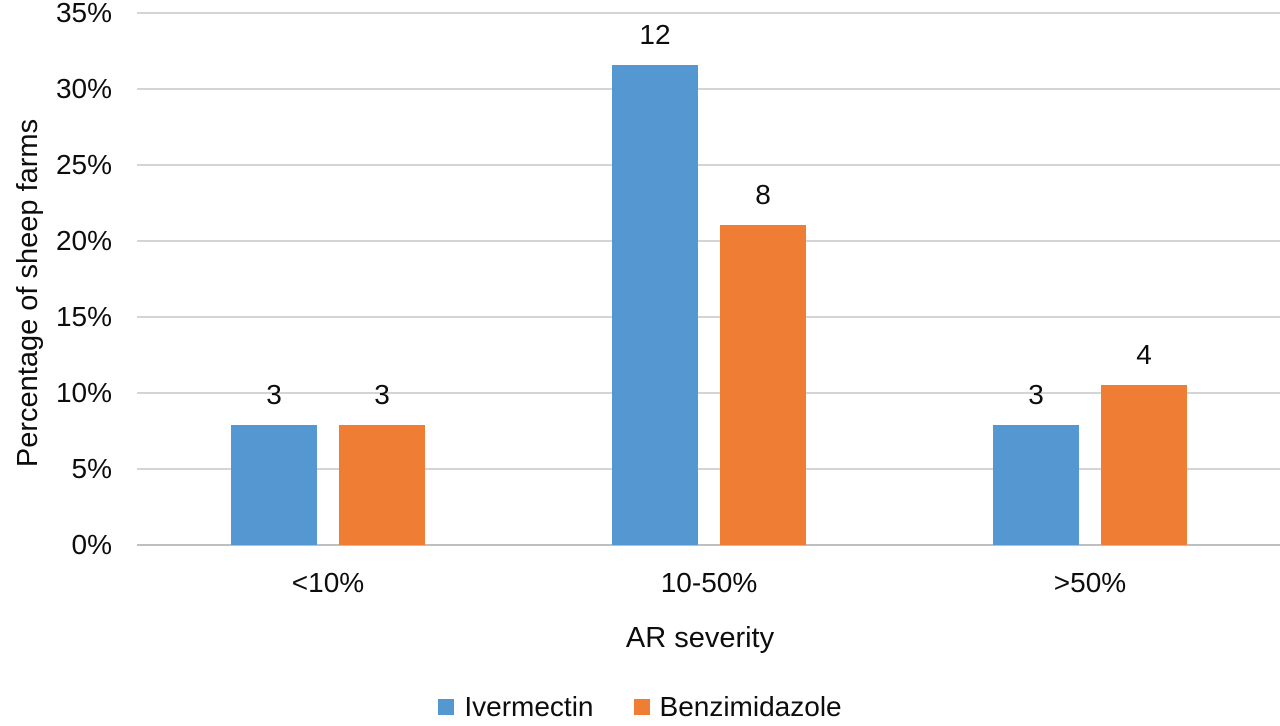 The width and height of the screenshot is (1280, 726). Describe the element at coordinates (274, 485) in the screenshot. I see `bar-ivermectin-<10%` at that location.